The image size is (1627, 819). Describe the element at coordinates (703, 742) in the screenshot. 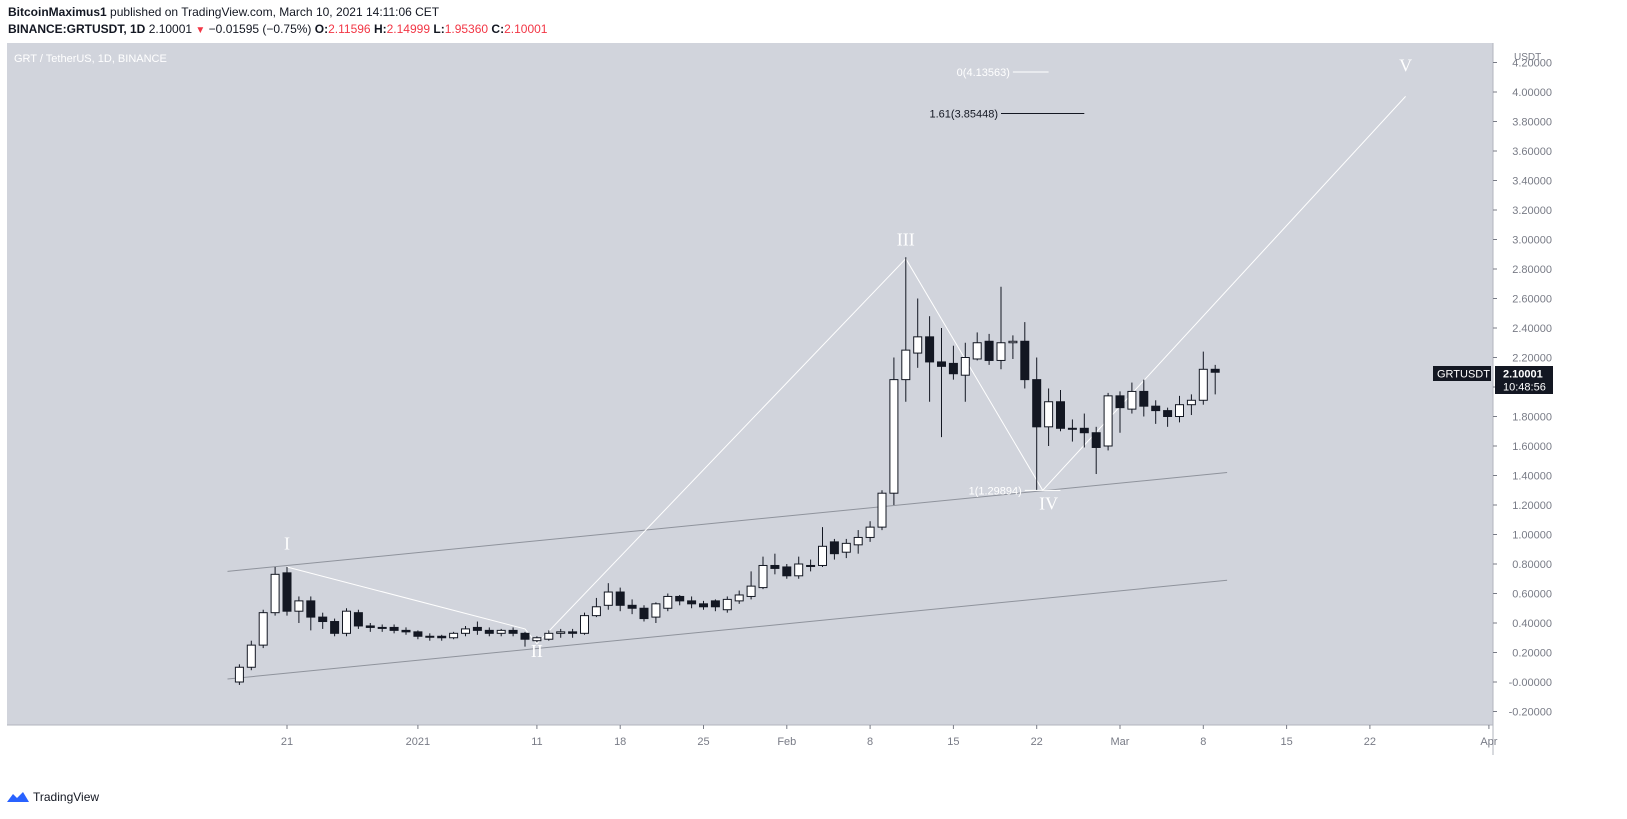

I see `x-tick-label: 25` at that location.